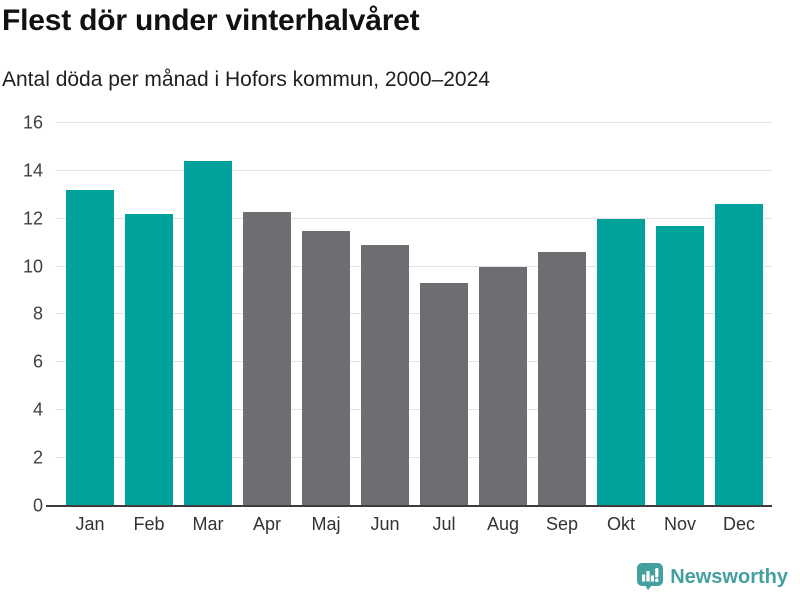 The height and width of the screenshot is (600, 800). Describe the element at coordinates (32, 122) in the screenshot. I see `y-tick-label-16: 16` at that location.